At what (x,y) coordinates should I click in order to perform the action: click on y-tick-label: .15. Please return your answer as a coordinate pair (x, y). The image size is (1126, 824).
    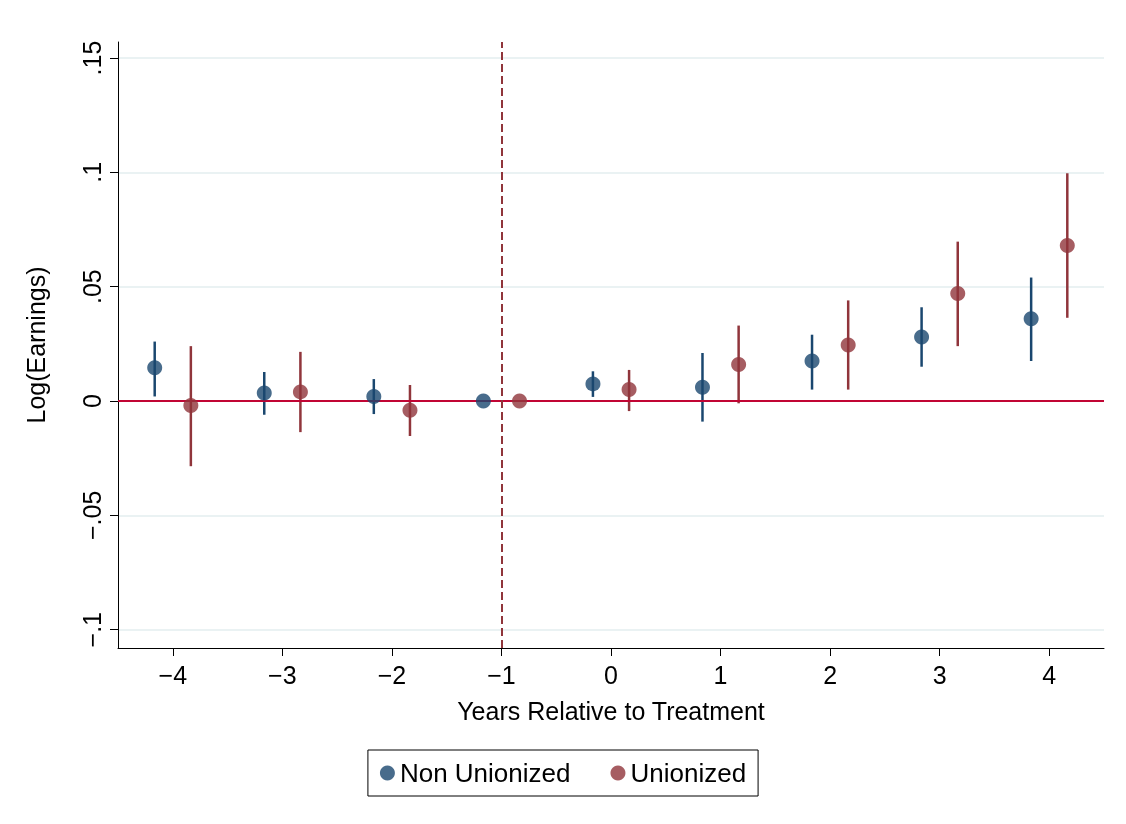
    Looking at the image, I should click on (91, 58).